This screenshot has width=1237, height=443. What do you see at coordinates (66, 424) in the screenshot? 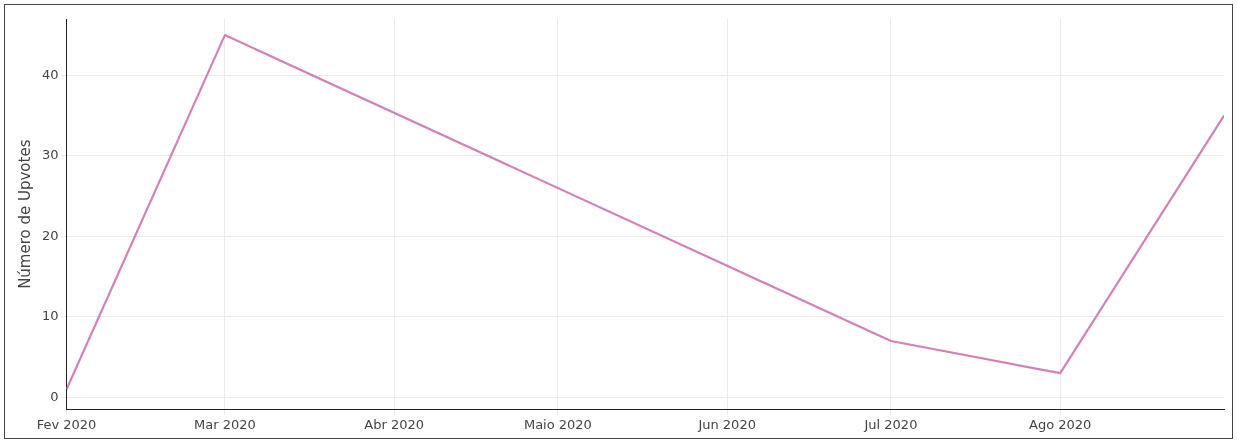
I see `x-tick-label: Fev 2020` at bounding box center [66, 424].